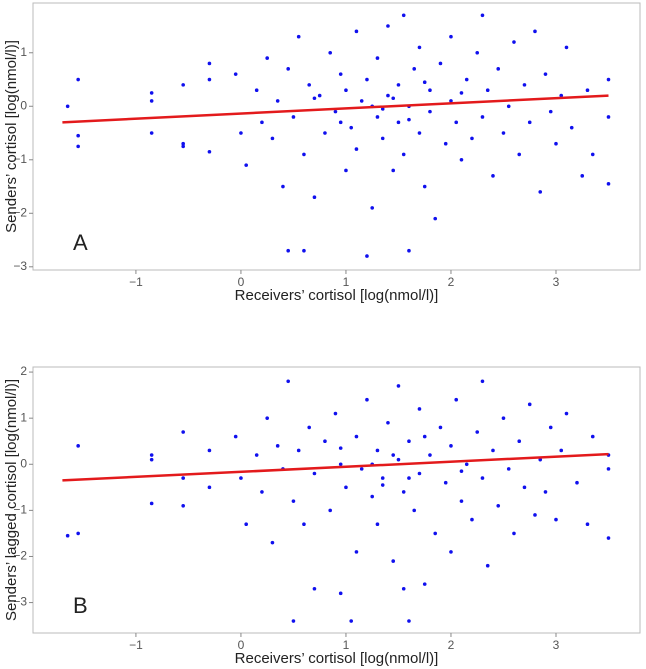 The height and width of the screenshot is (669, 646). I want to click on x-tick-label: 3, so click(556, 645).